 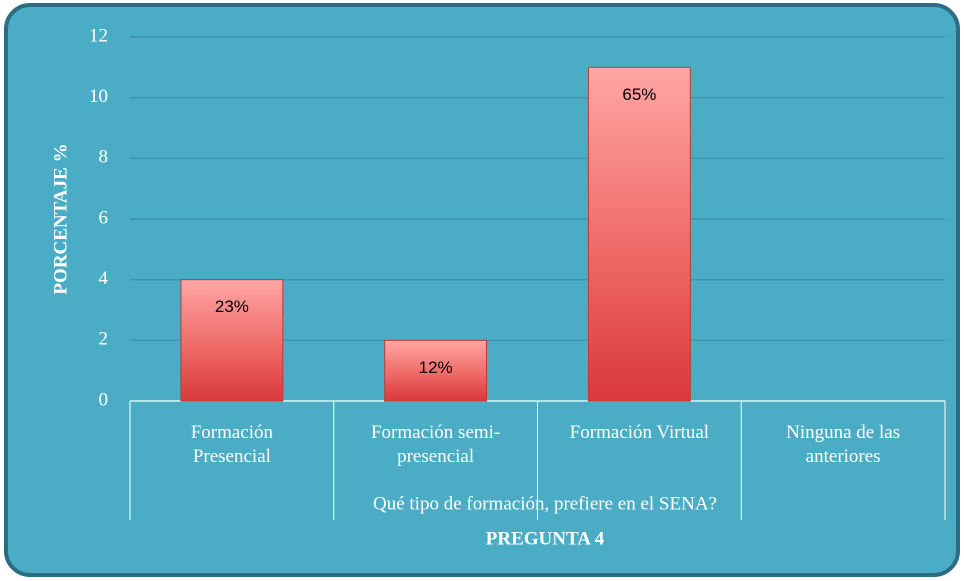 I want to click on y-tick-label: 4, so click(x=104, y=278).